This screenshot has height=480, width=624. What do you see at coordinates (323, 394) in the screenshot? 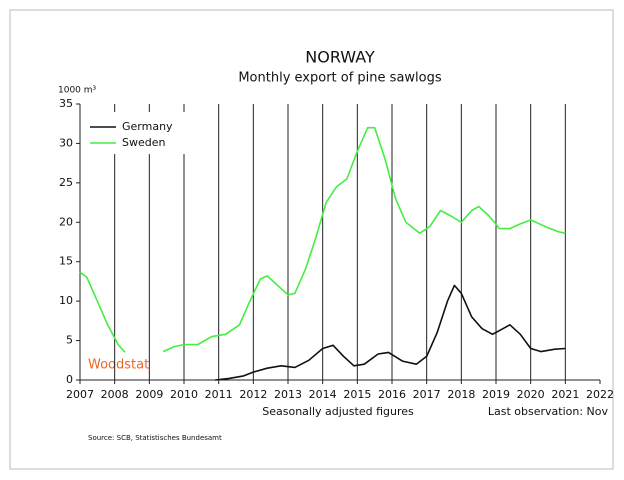
I see `x-tick-label: 2014` at bounding box center [323, 394].